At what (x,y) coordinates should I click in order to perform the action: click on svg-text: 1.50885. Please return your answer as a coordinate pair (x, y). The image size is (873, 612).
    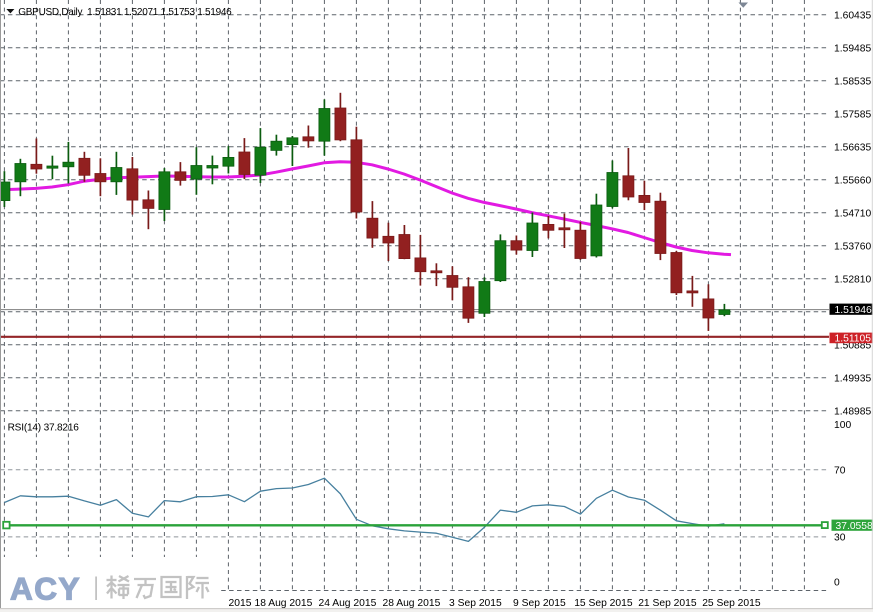
    Looking at the image, I should click on (852, 346).